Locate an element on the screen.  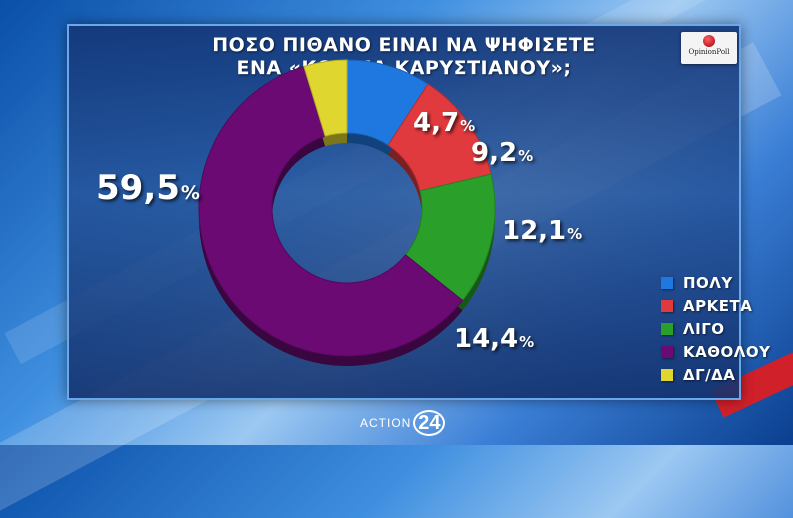
slice-value-number: 9,2 is located at coordinates (494, 153).